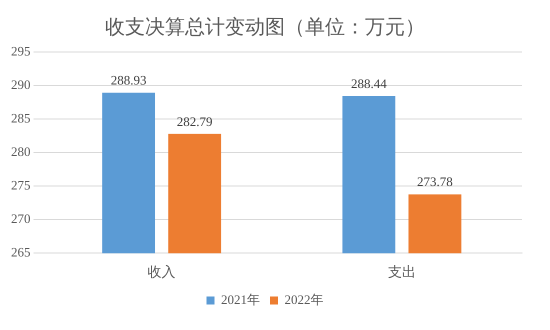  I want to click on y-tick-label: 280, so click(20, 152).